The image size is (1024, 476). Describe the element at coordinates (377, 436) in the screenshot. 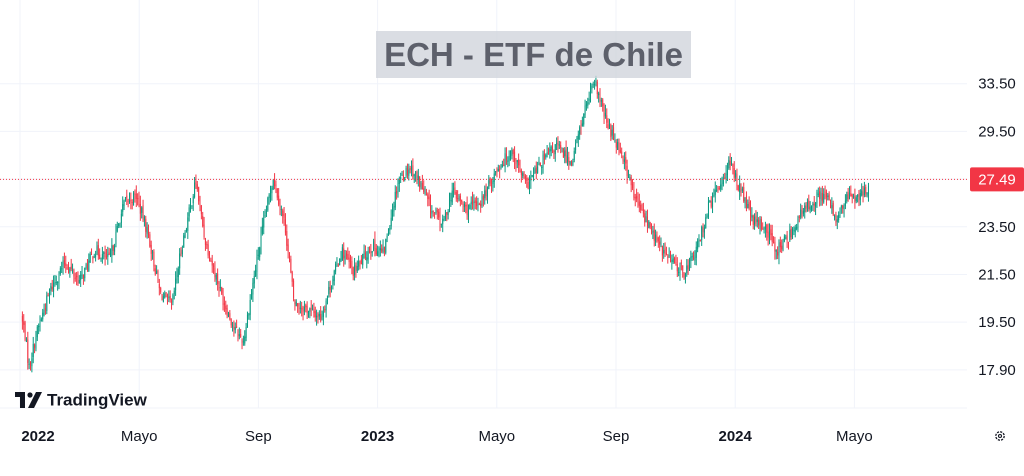

I see `time-tick-label: 2023` at that location.